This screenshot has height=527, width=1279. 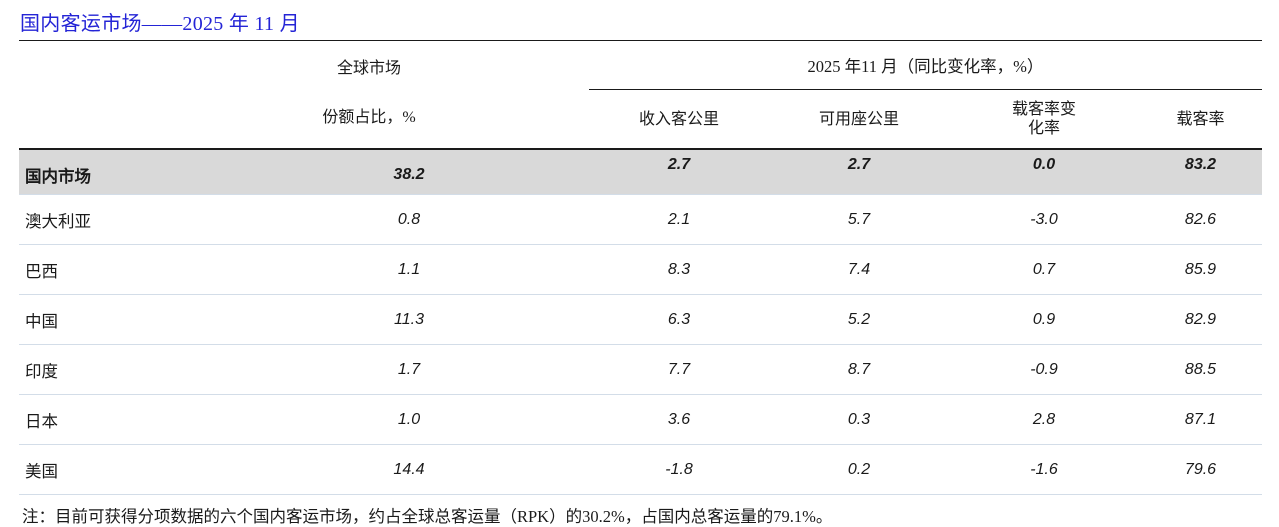 I want to click on rpk-cell: 2.7, so click(x=679, y=164).